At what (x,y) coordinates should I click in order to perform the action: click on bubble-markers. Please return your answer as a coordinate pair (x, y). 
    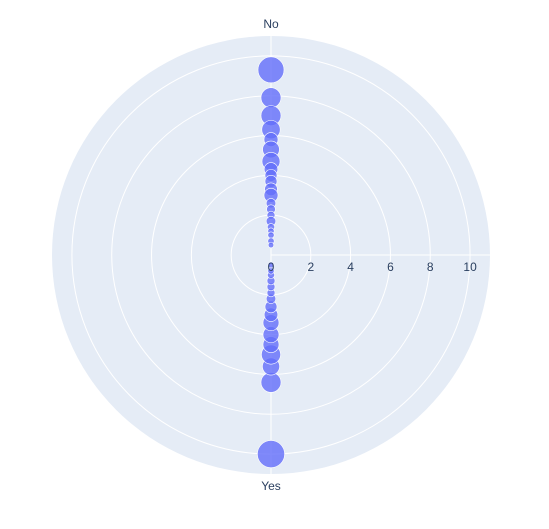
    Looking at the image, I should click on (271, 262).